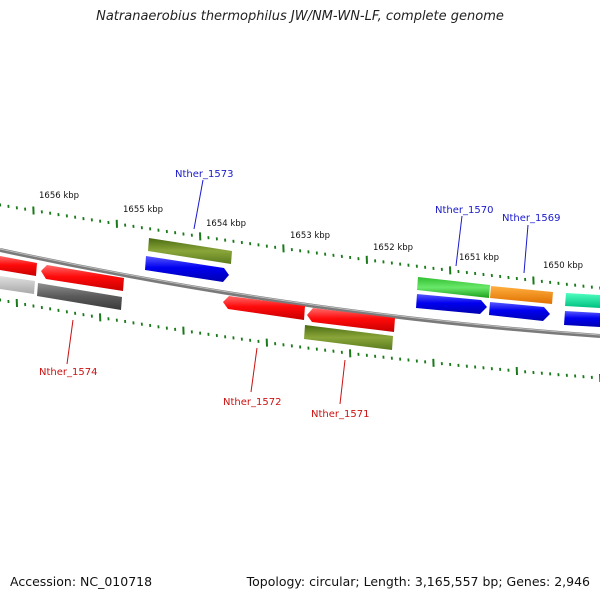 The height and width of the screenshot is (600, 600). What do you see at coordinates (531, 218) in the screenshot?
I see `gene-label-nther-1569: Nther_1569` at bounding box center [531, 218].